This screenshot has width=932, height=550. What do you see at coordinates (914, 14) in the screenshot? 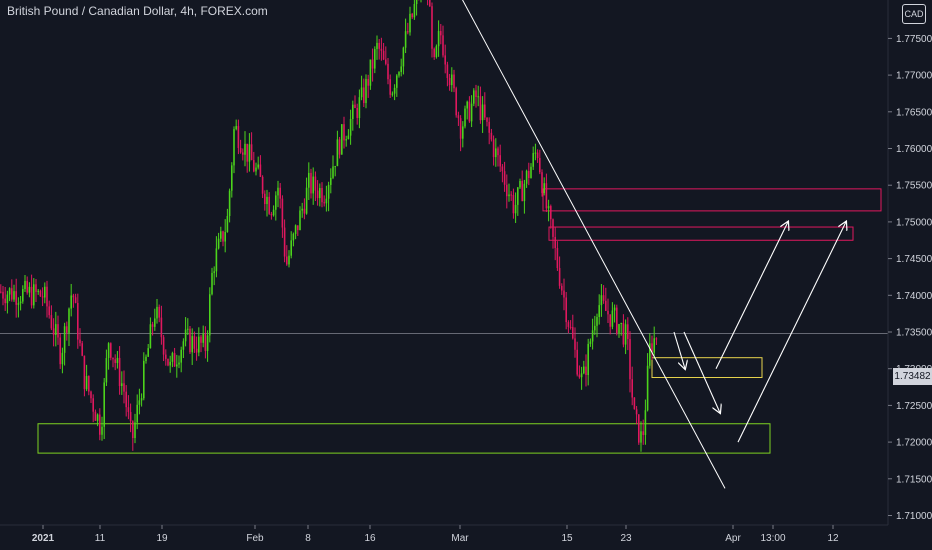
I see `currency-badge: CAD` at bounding box center [914, 14].